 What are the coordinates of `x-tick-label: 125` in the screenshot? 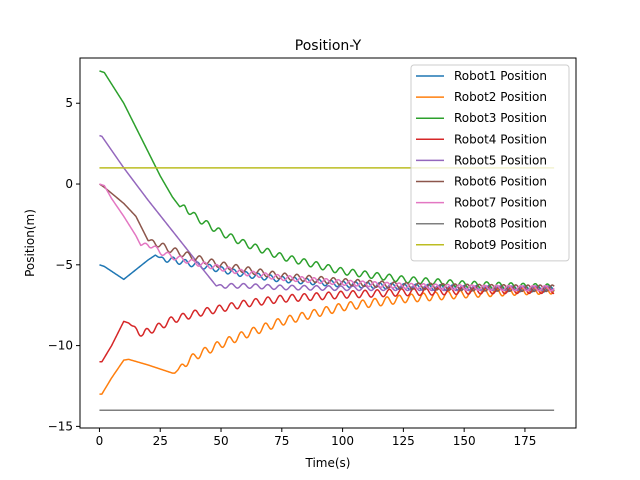 It's located at (403, 441).